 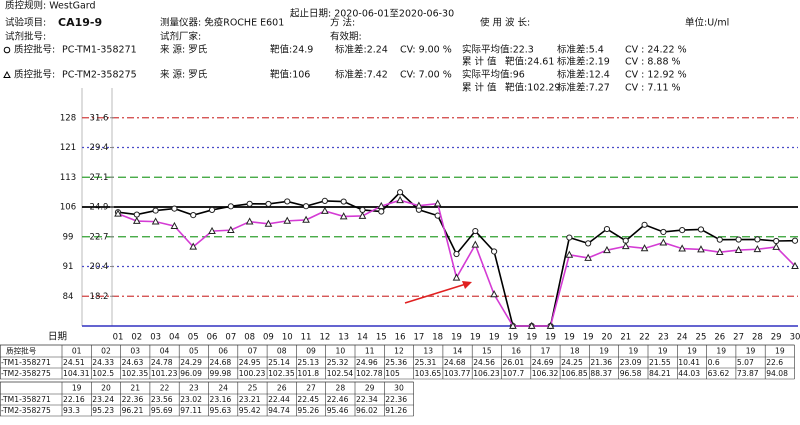 I want to click on source: 来 源: 罗氏, so click(x=184, y=75).